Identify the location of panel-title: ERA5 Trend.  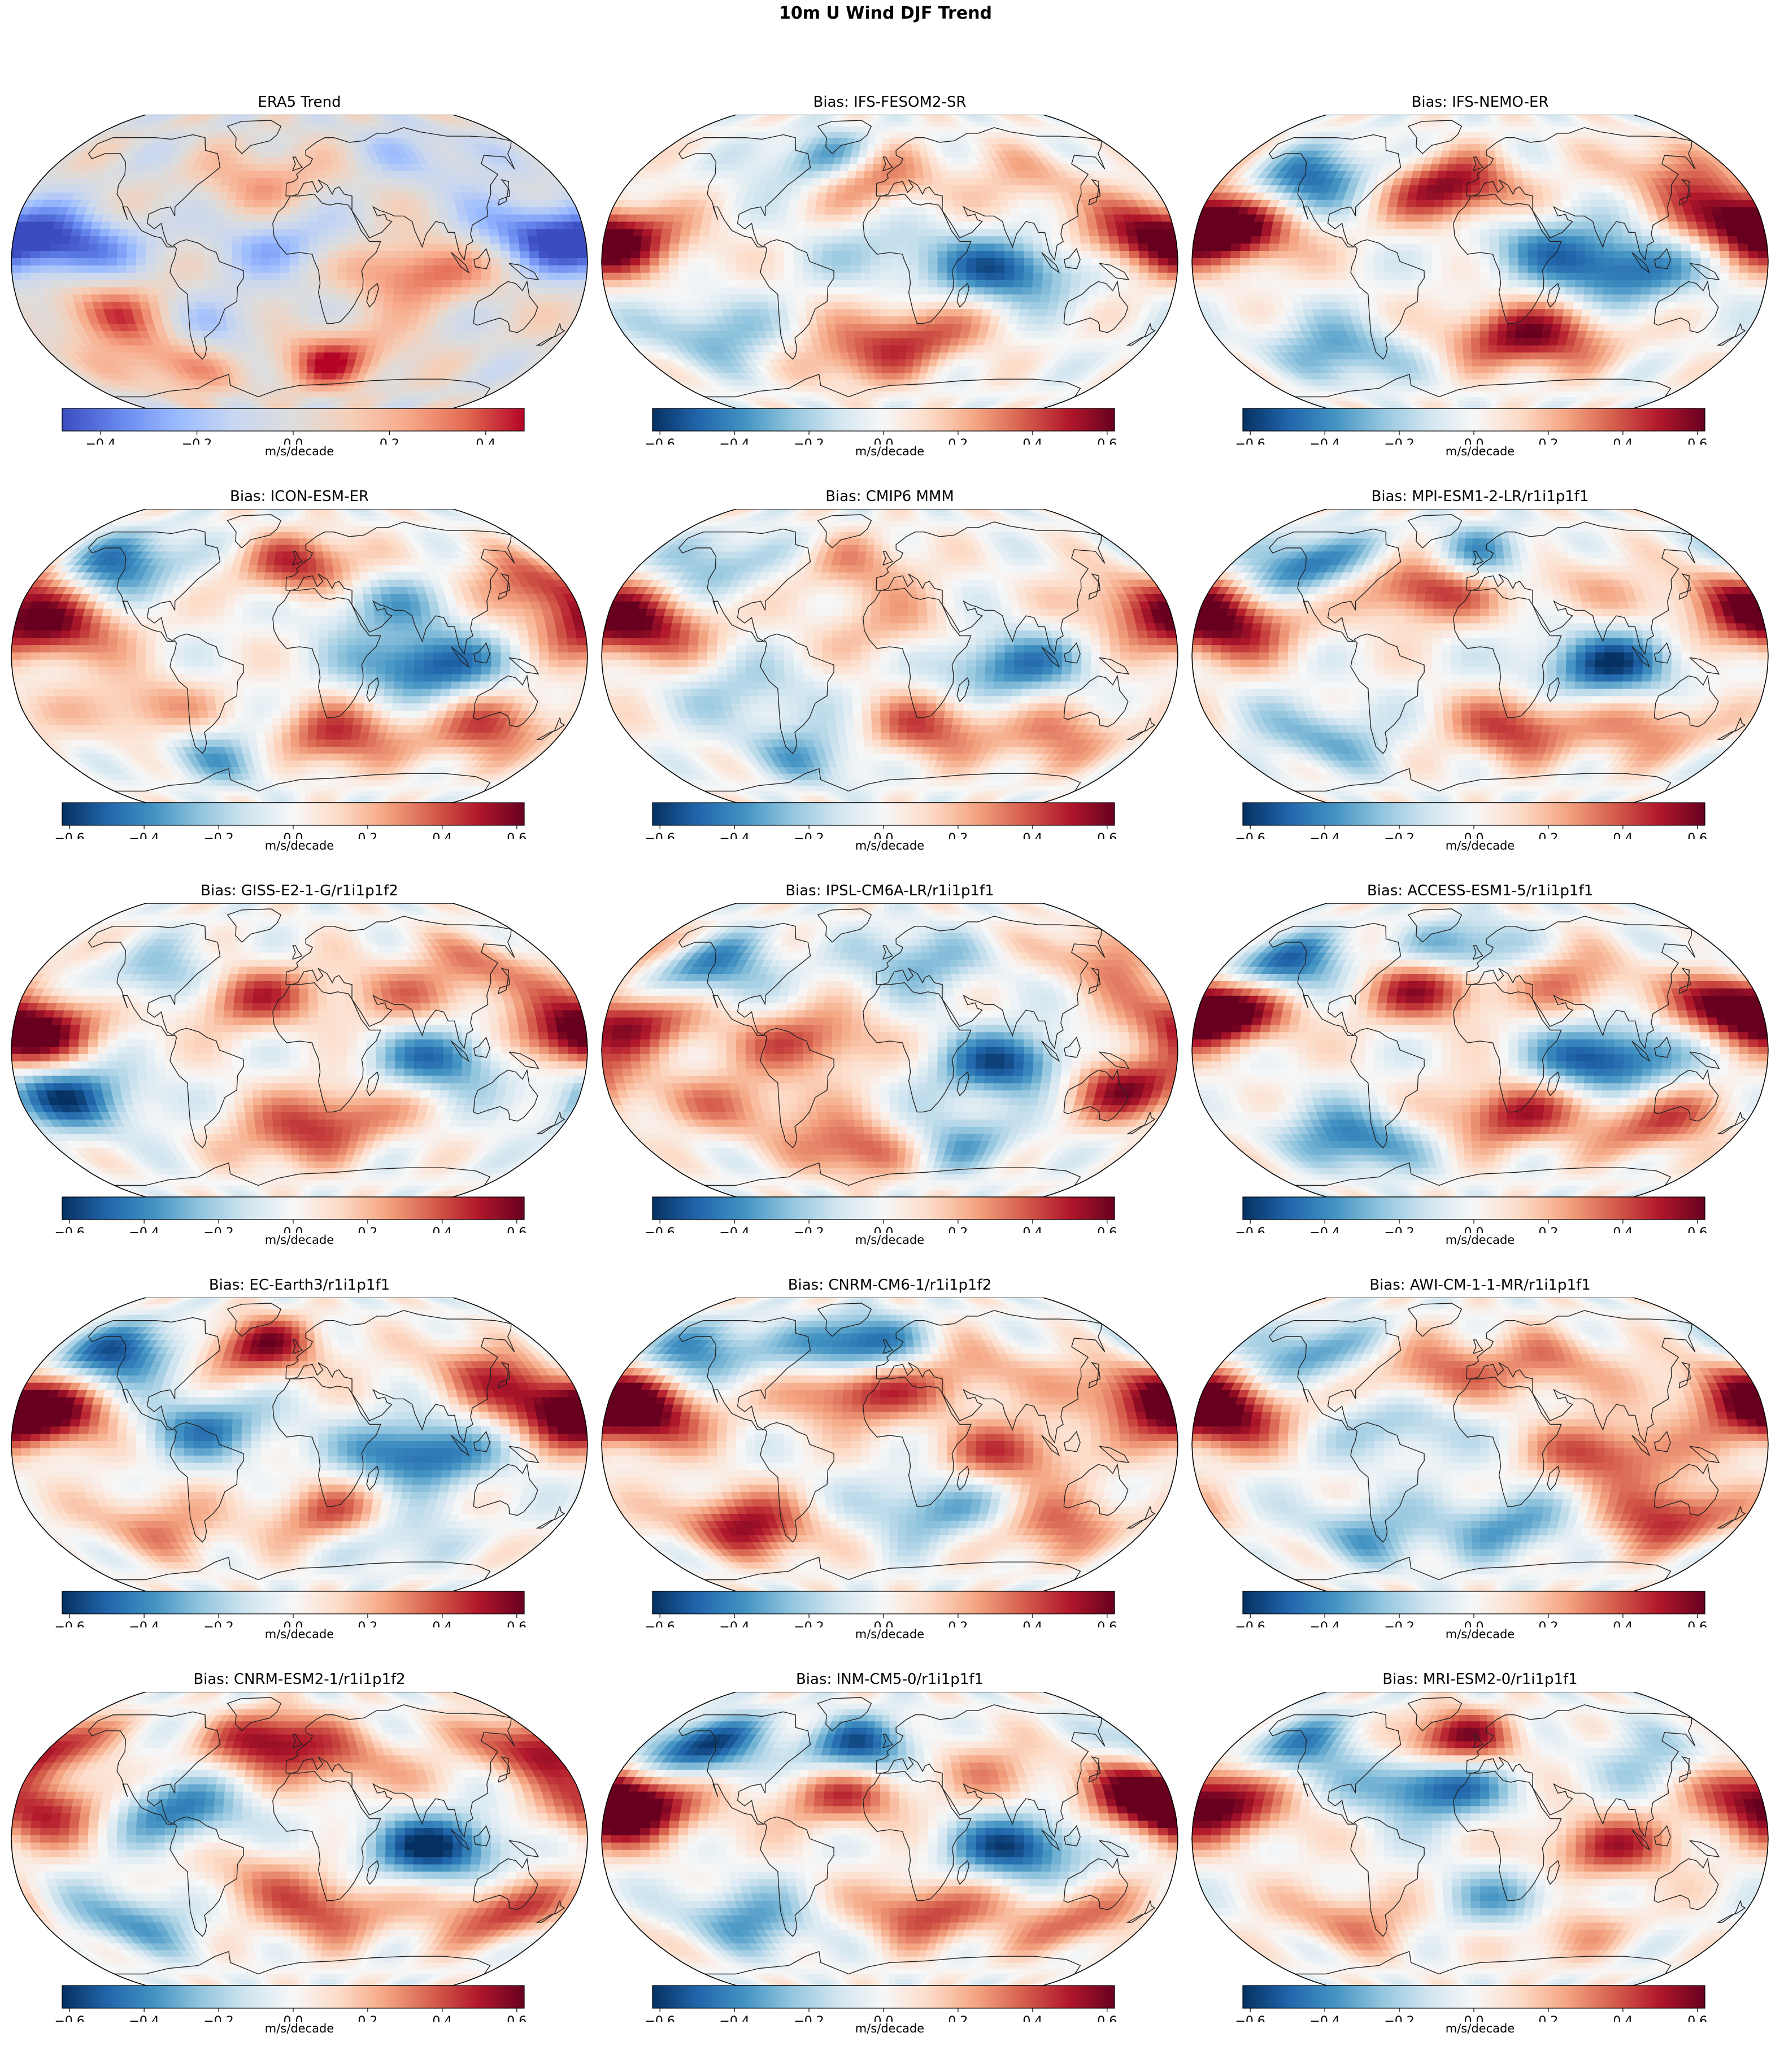
(299, 102).